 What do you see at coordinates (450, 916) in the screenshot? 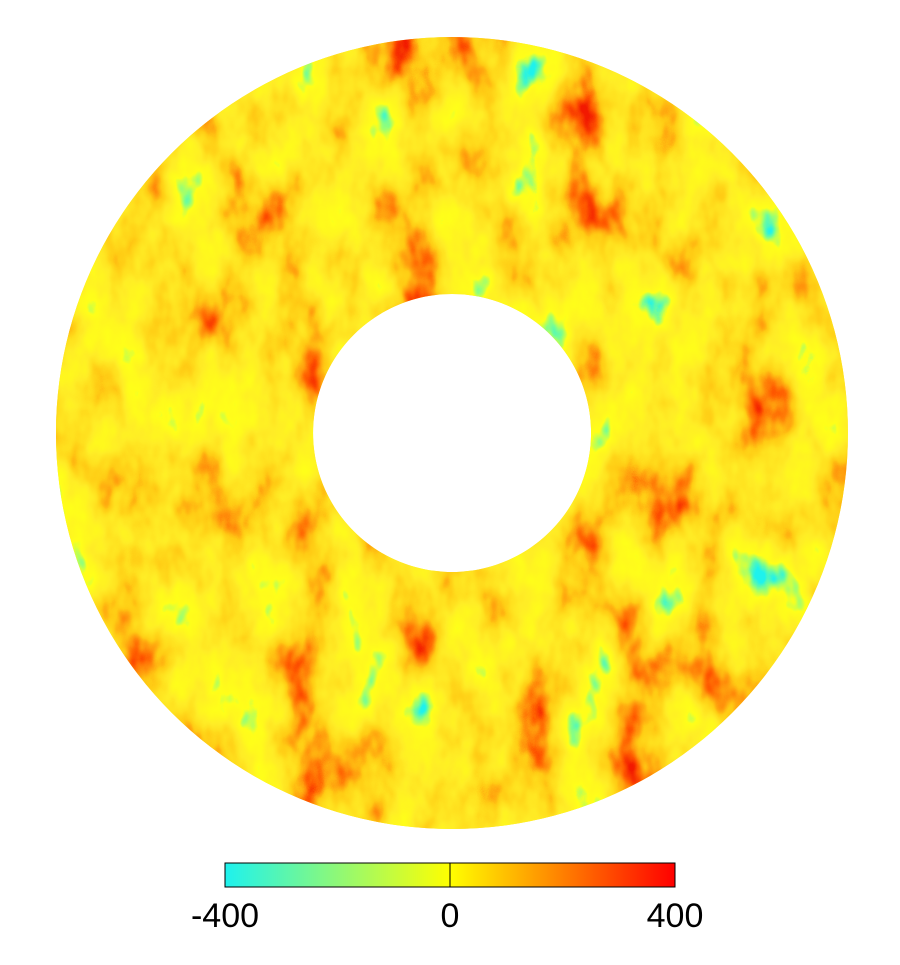
I see `colorbar-tick-label: 0` at bounding box center [450, 916].